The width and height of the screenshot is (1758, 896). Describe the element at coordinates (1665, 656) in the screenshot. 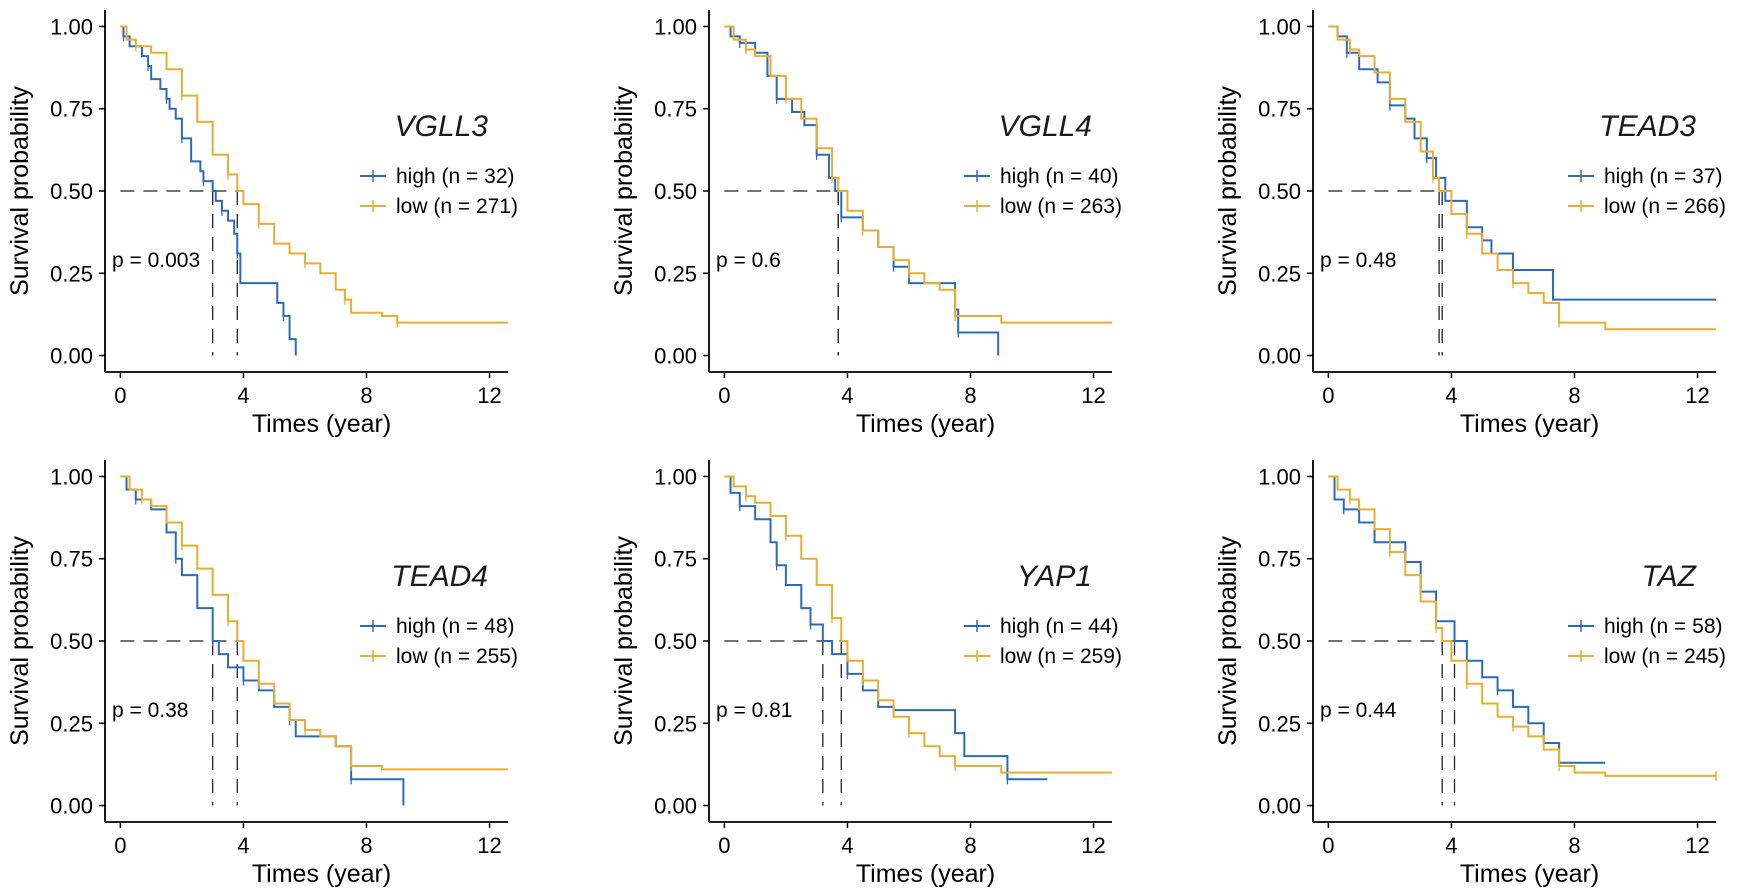

I see `legend-label-low: low (n = 245)` at that location.